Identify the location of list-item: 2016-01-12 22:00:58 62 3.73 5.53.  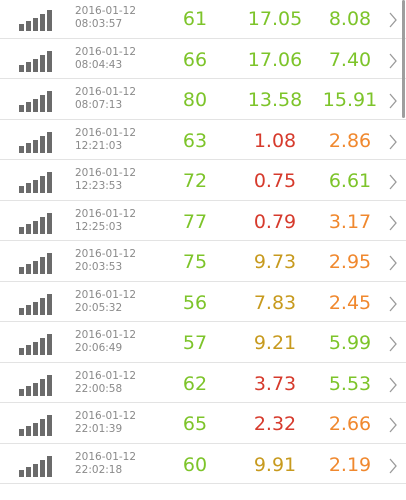
(203, 383).